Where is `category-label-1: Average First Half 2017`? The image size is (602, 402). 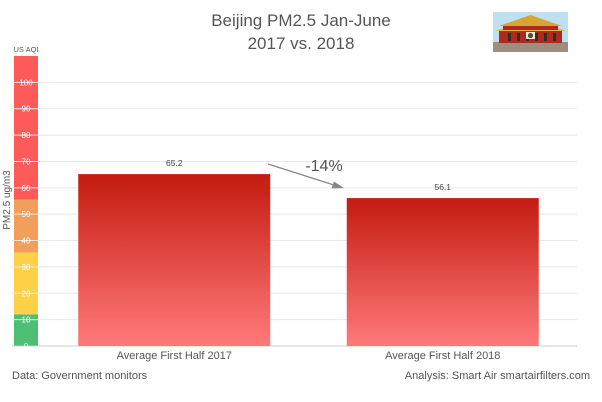 category-label-1: Average First Half 2017 is located at coordinates (174, 356).